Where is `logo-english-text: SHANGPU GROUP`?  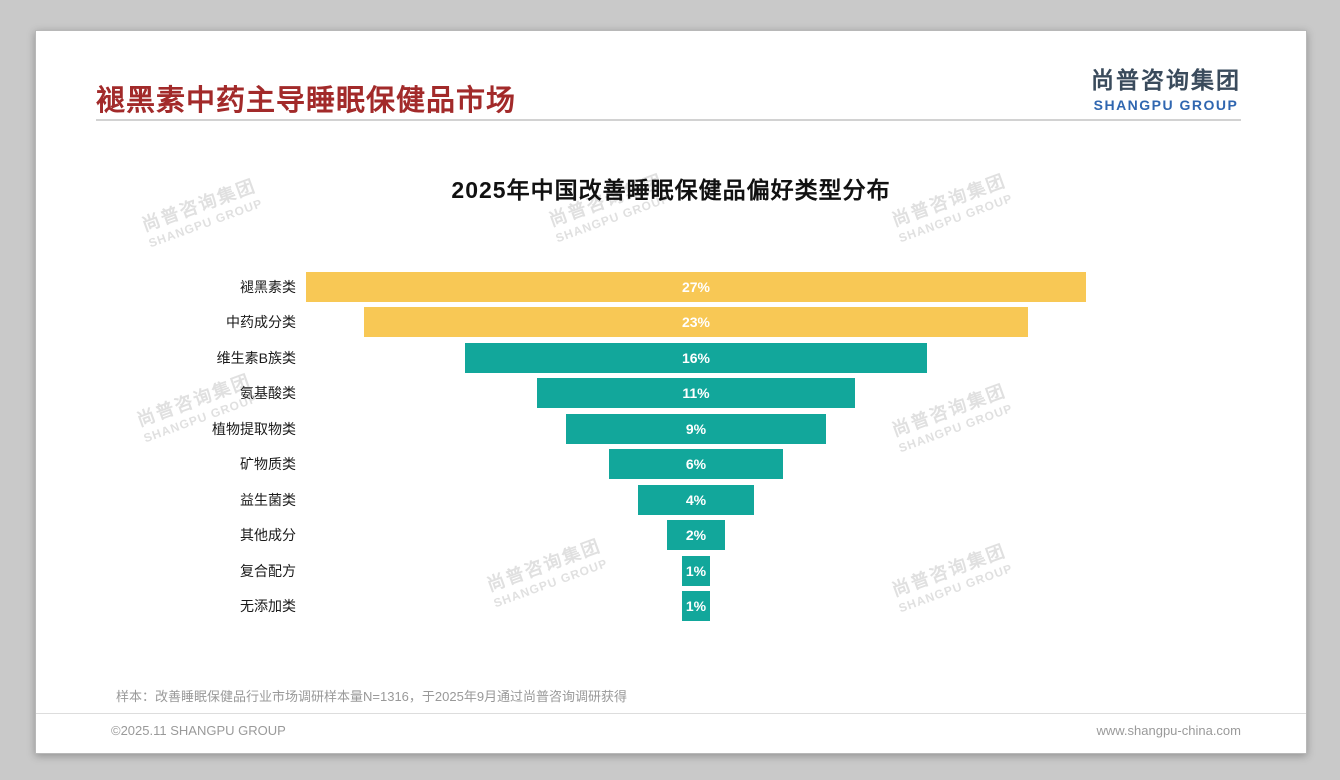 logo-english-text: SHANGPU GROUP is located at coordinates (1166, 105).